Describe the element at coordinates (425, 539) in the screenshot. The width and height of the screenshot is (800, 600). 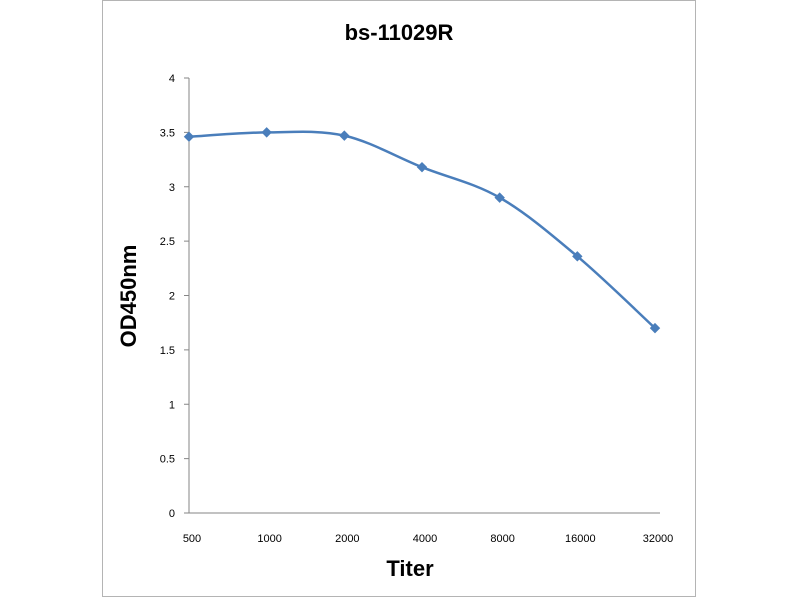
I see `x-tick-label: 4000` at that location.